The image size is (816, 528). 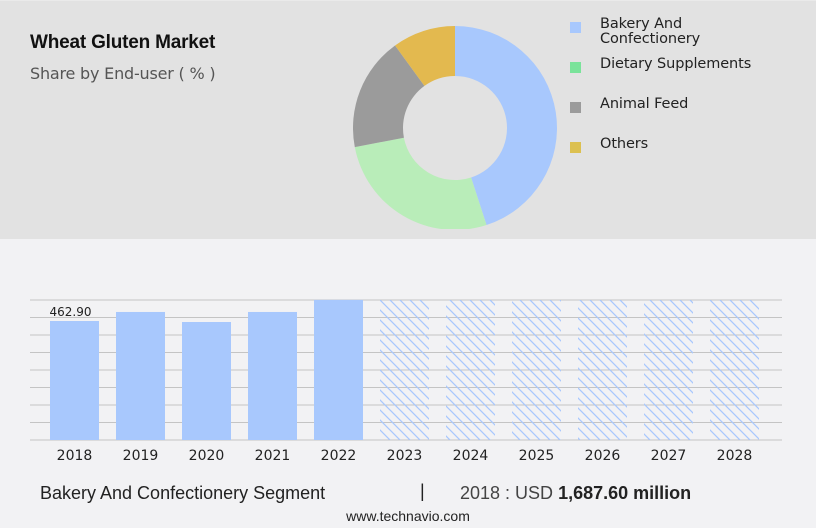 What do you see at coordinates (603, 456) in the screenshot?
I see `x-tick-label: 2026` at bounding box center [603, 456].